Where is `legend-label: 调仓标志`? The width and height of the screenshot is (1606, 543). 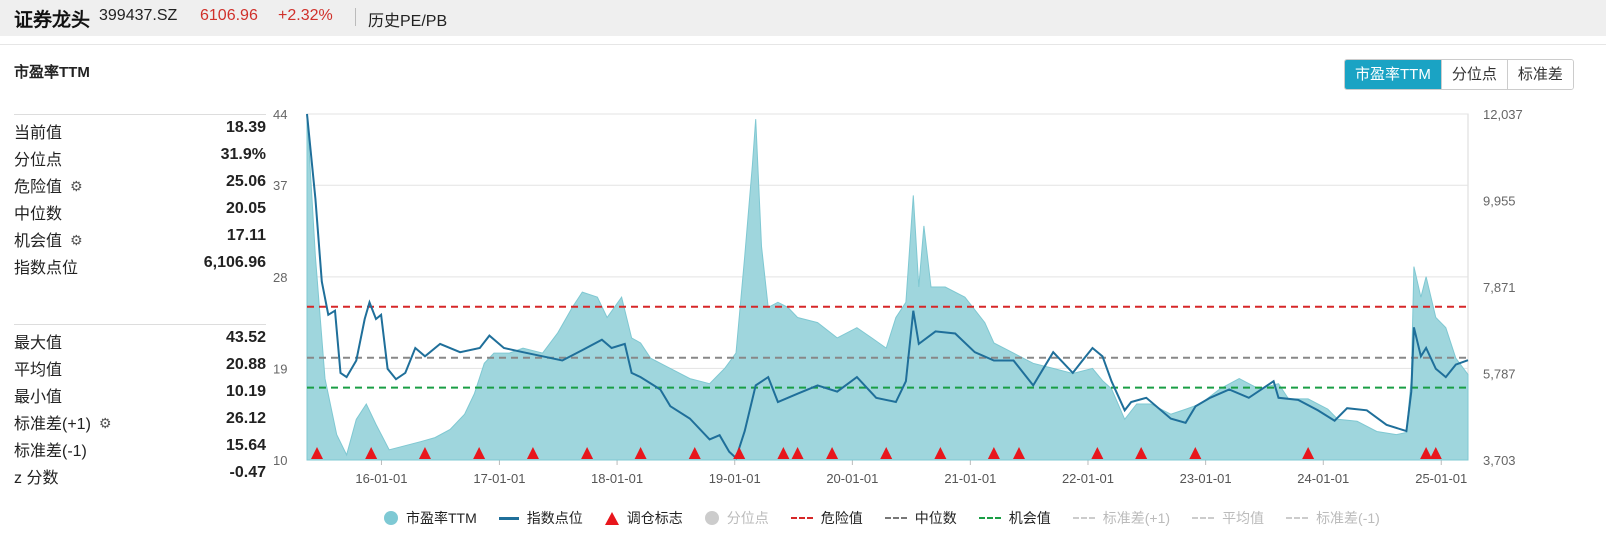
legend-label: 调仓标志 is located at coordinates (654, 518).